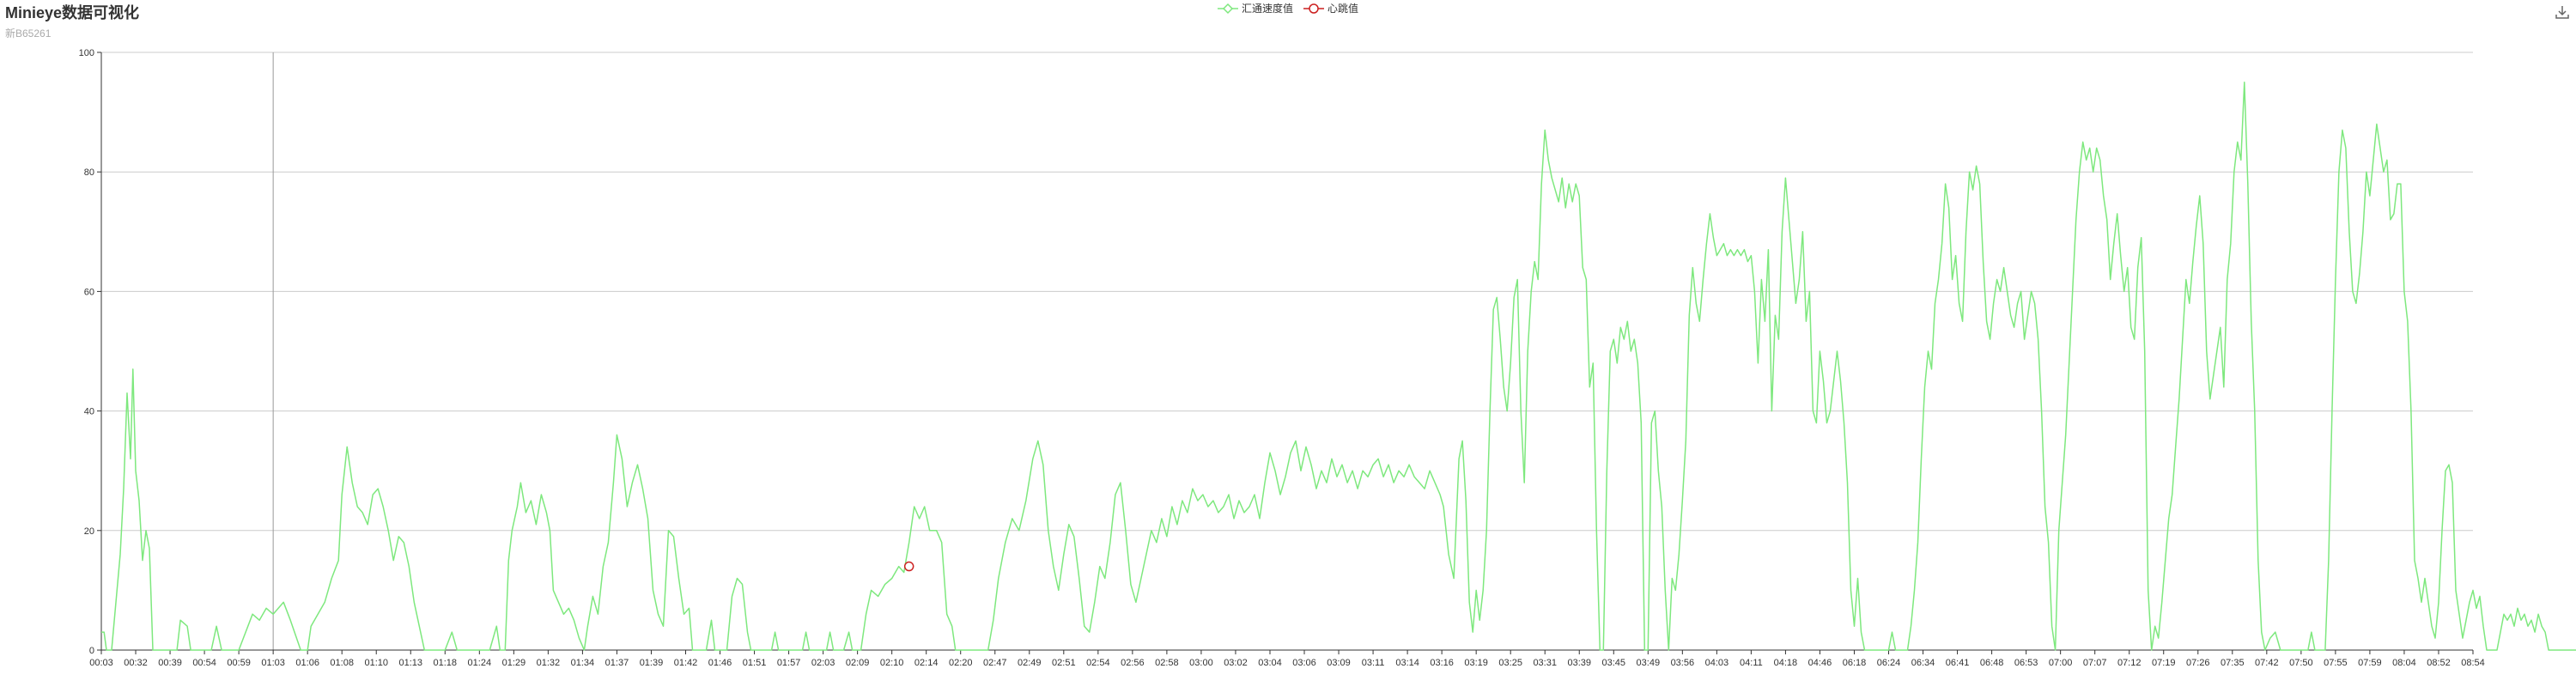  Describe the element at coordinates (583, 663) in the screenshot. I see `x-tick-label: 01:34` at that location.